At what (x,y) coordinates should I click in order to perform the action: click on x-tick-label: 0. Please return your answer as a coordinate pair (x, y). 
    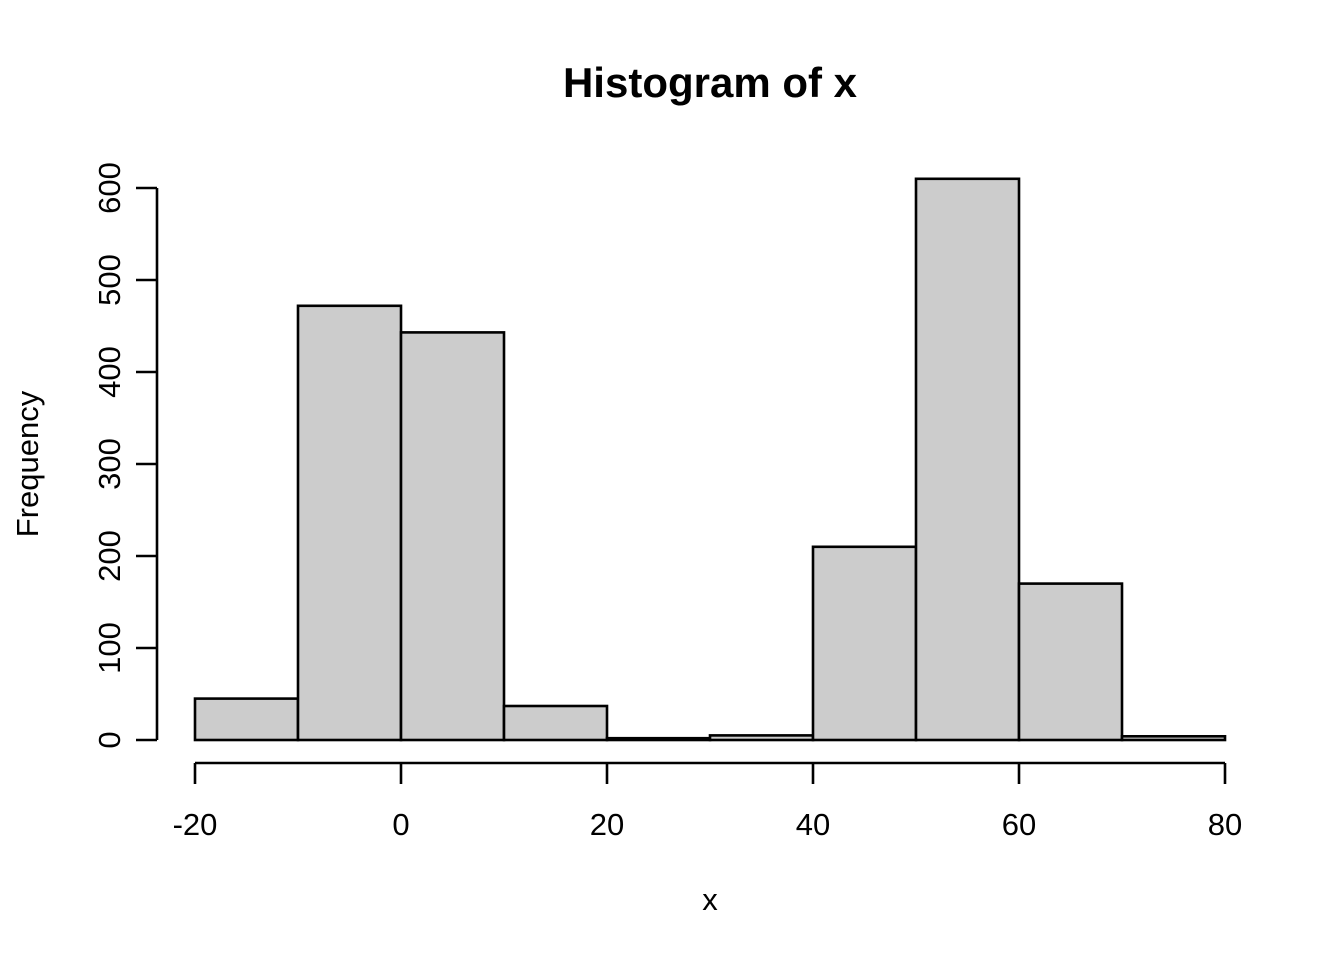
    Looking at the image, I should click on (400, 824).